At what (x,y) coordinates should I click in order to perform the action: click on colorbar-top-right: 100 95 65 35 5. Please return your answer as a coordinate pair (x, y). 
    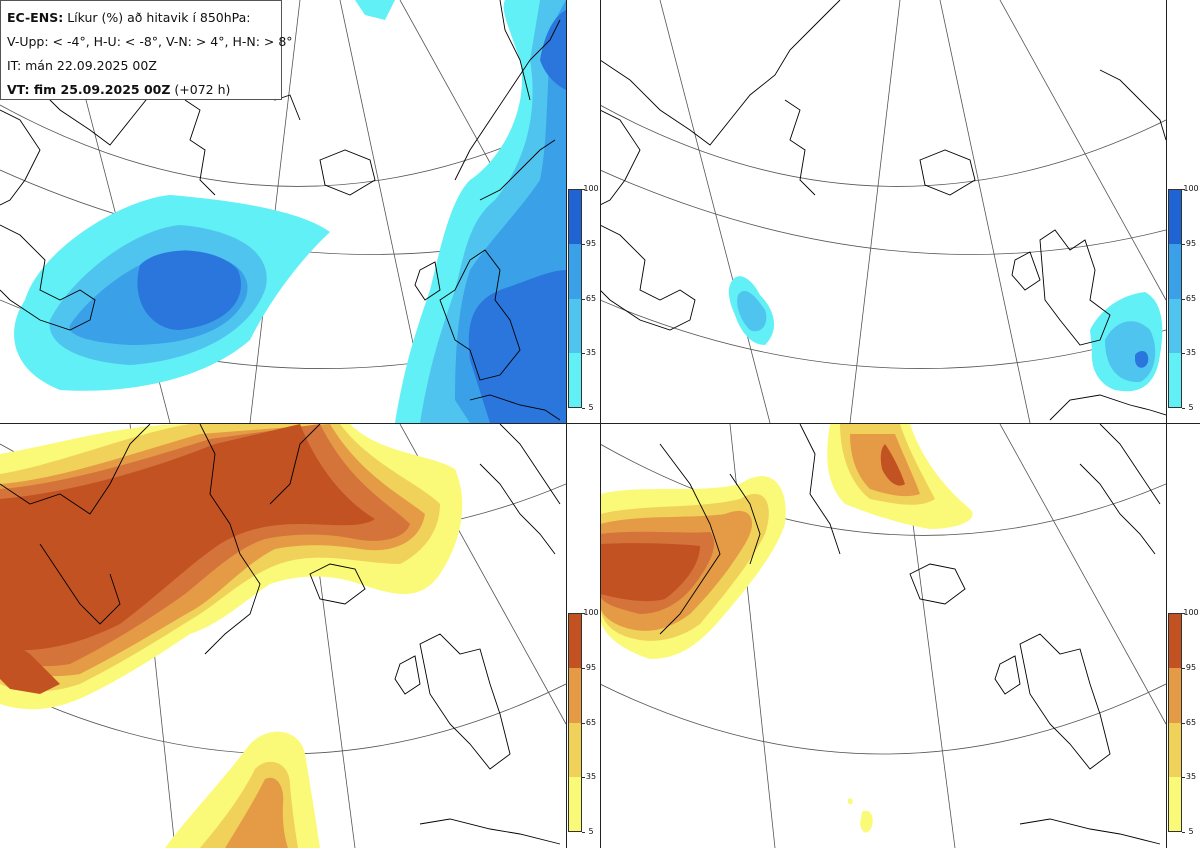
    Looking at the image, I should click on (1183, 298).